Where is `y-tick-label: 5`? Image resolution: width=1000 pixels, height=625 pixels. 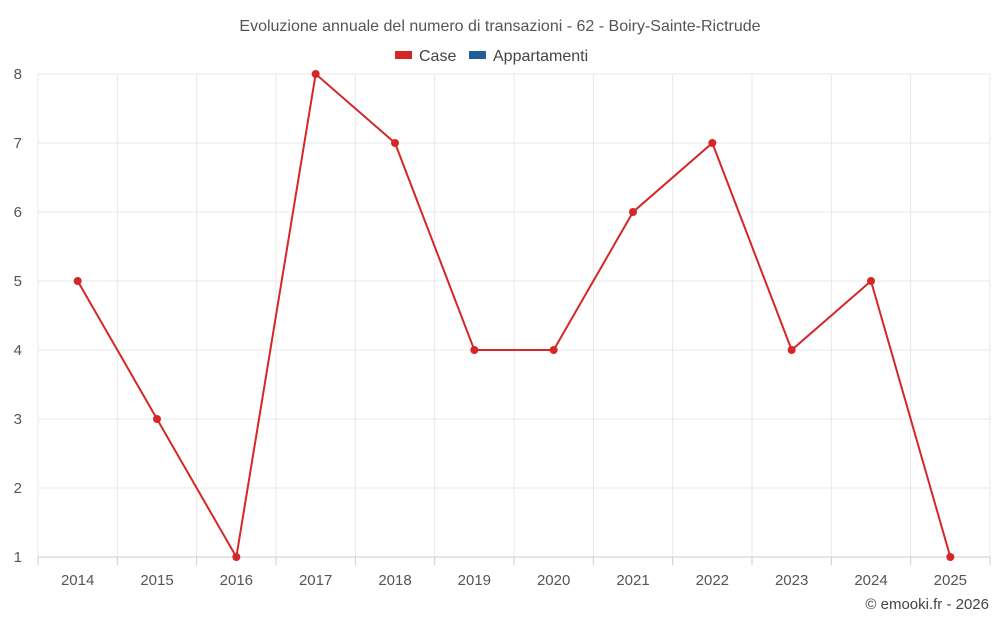 y-tick-label: 5 is located at coordinates (18, 281).